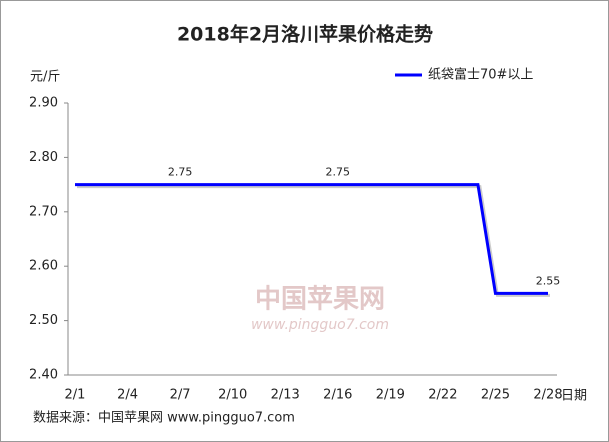 The image size is (609, 442). Describe the element at coordinates (320, 300) in the screenshot. I see `watermark: 中国苹果网` at that location.